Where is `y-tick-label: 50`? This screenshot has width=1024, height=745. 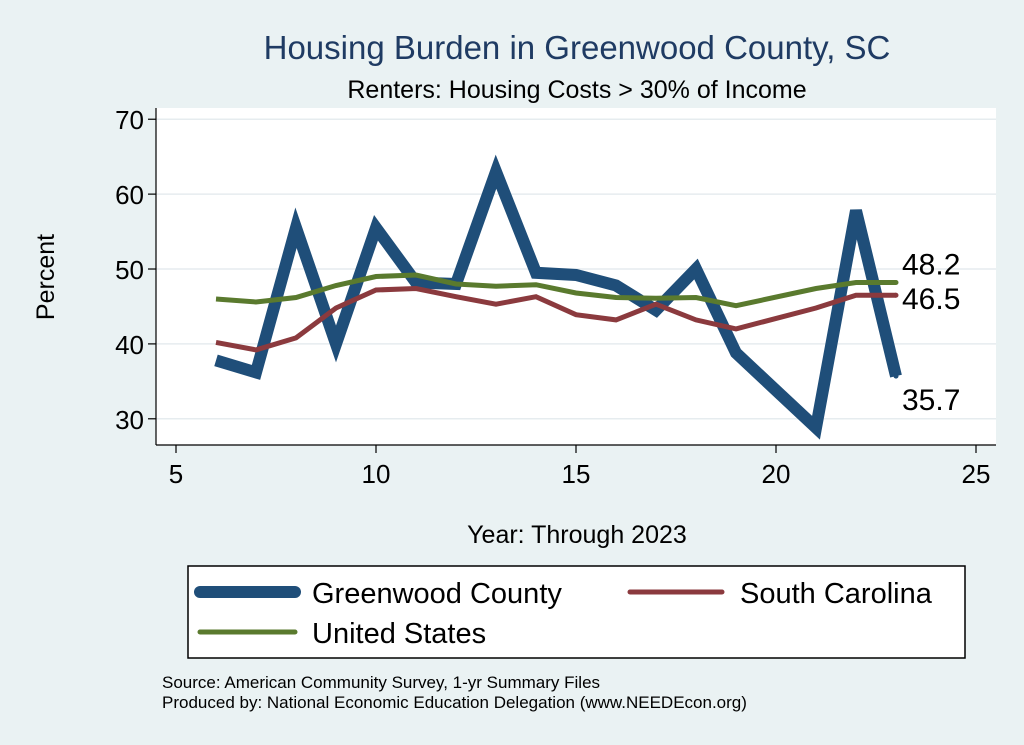 y-tick-label: 50 is located at coordinates (129, 270).